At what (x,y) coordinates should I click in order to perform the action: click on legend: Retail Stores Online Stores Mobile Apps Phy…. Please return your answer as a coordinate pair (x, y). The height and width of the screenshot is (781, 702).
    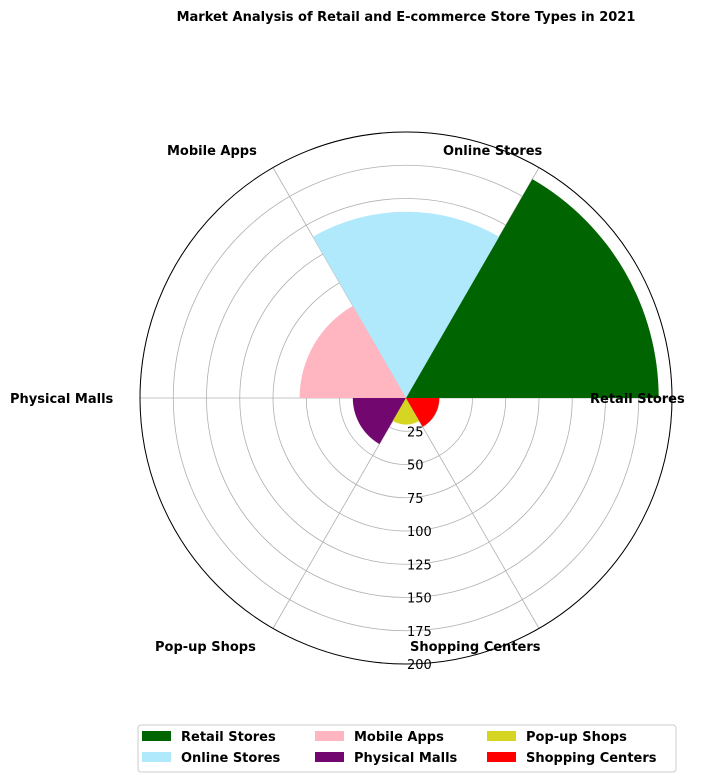
    Looking at the image, I should click on (407, 748).